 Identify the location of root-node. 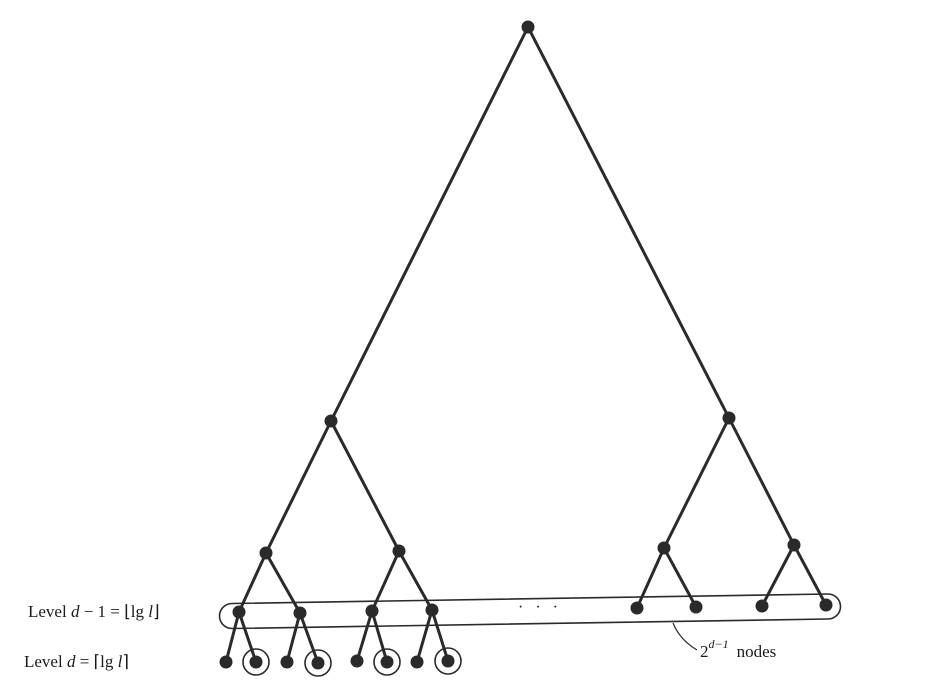
(528, 27).